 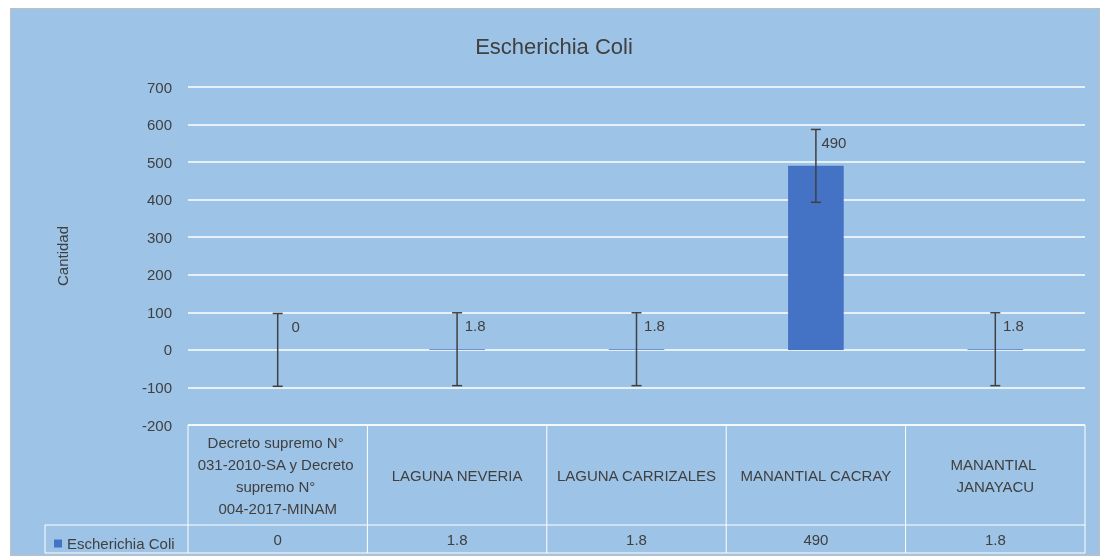 What do you see at coordinates (457, 475) in the screenshot?
I see `x-tick-label: LAGUNA NEVERIA` at bounding box center [457, 475].